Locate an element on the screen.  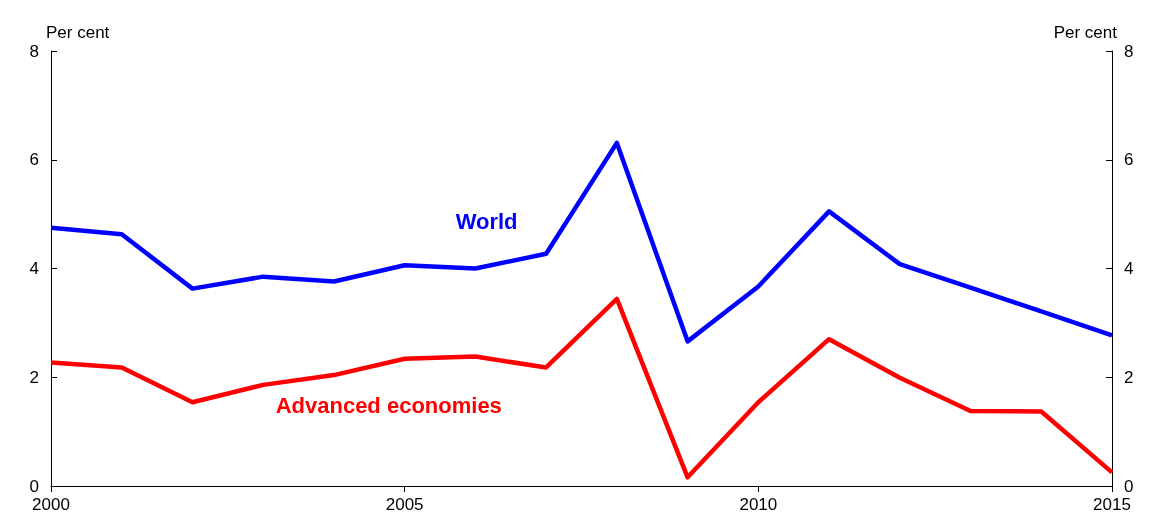
y-tick-label: 0 is located at coordinates (34, 486).